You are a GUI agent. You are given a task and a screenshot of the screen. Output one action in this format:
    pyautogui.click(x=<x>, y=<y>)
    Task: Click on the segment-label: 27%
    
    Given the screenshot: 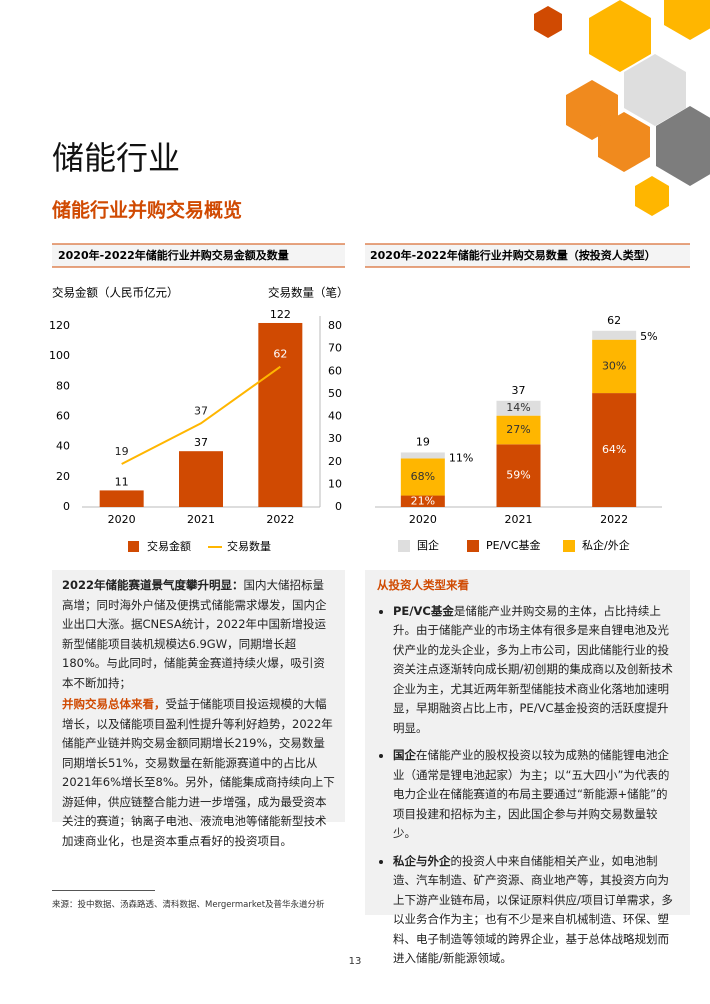 What is the action you would take?
    pyautogui.click(x=518, y=429)
    